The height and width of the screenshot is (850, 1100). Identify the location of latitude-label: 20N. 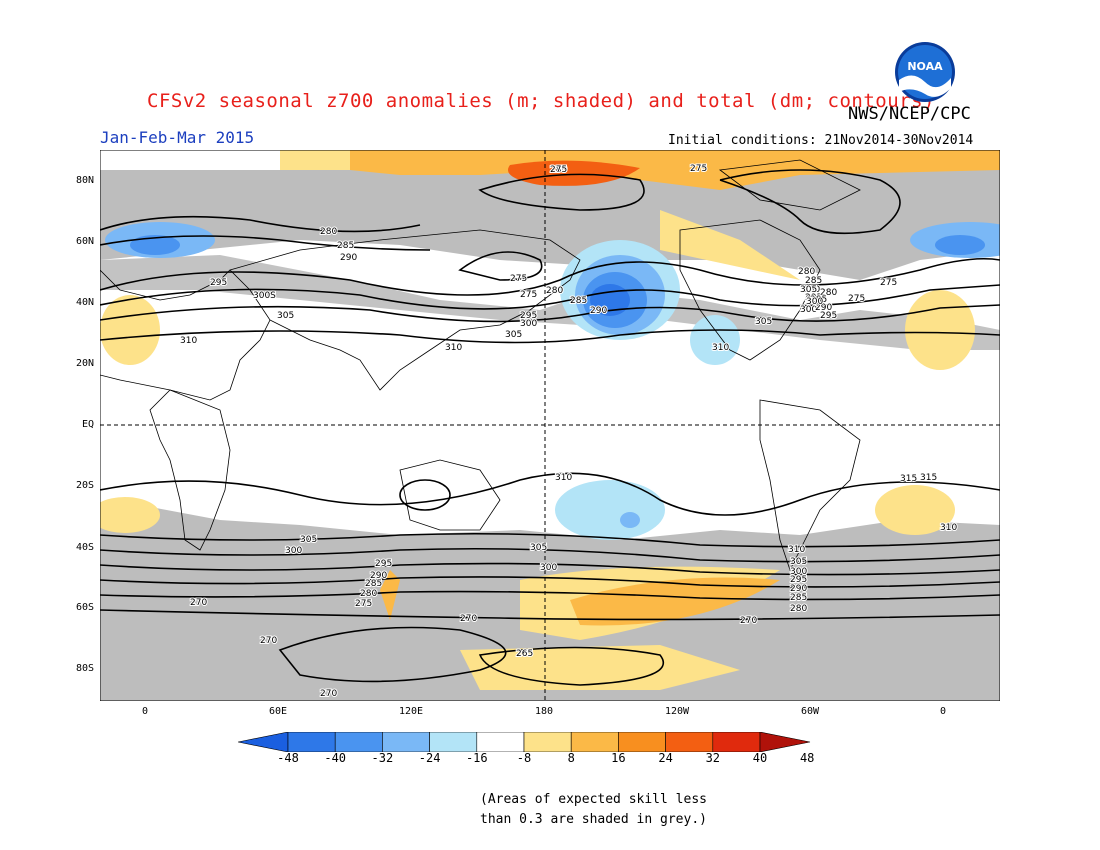
(84, 363).